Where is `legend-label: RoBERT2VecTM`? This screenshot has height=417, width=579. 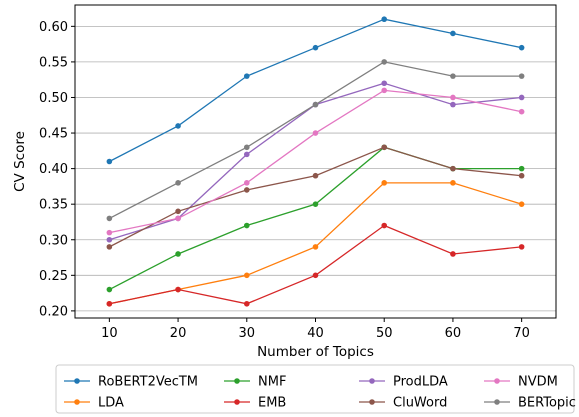 legend-label: RoBERT2VecTM is located at coordinates (148, 382).